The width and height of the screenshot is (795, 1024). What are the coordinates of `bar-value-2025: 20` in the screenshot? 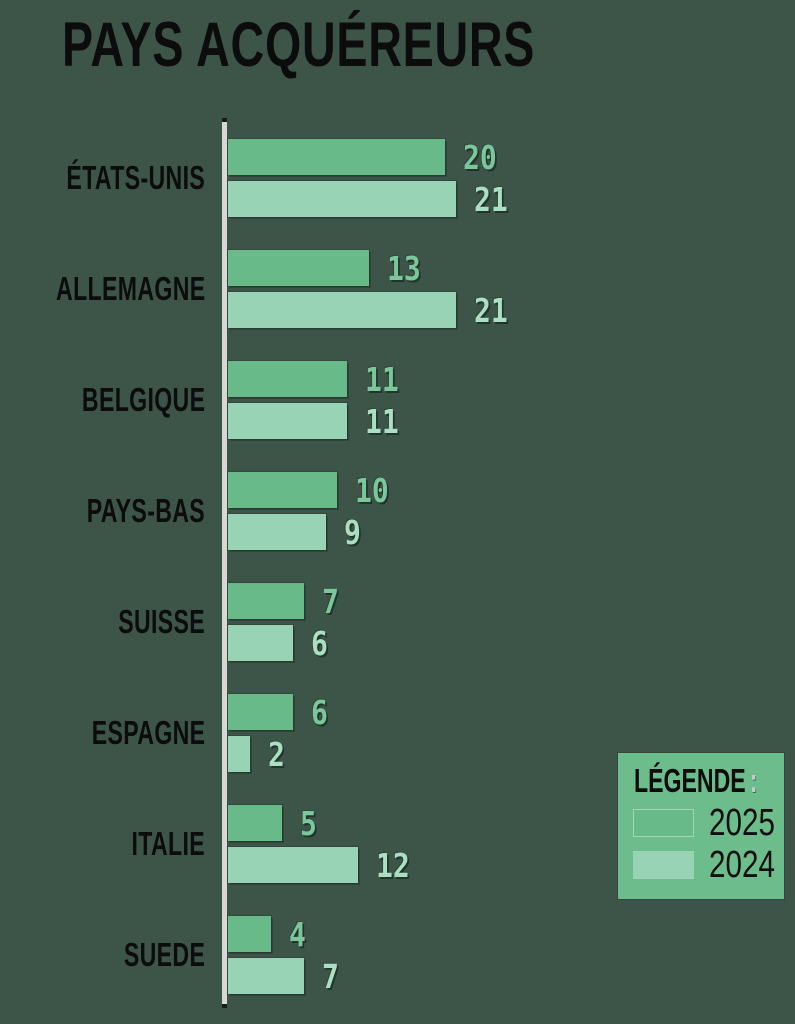 It's located at (480, 157).